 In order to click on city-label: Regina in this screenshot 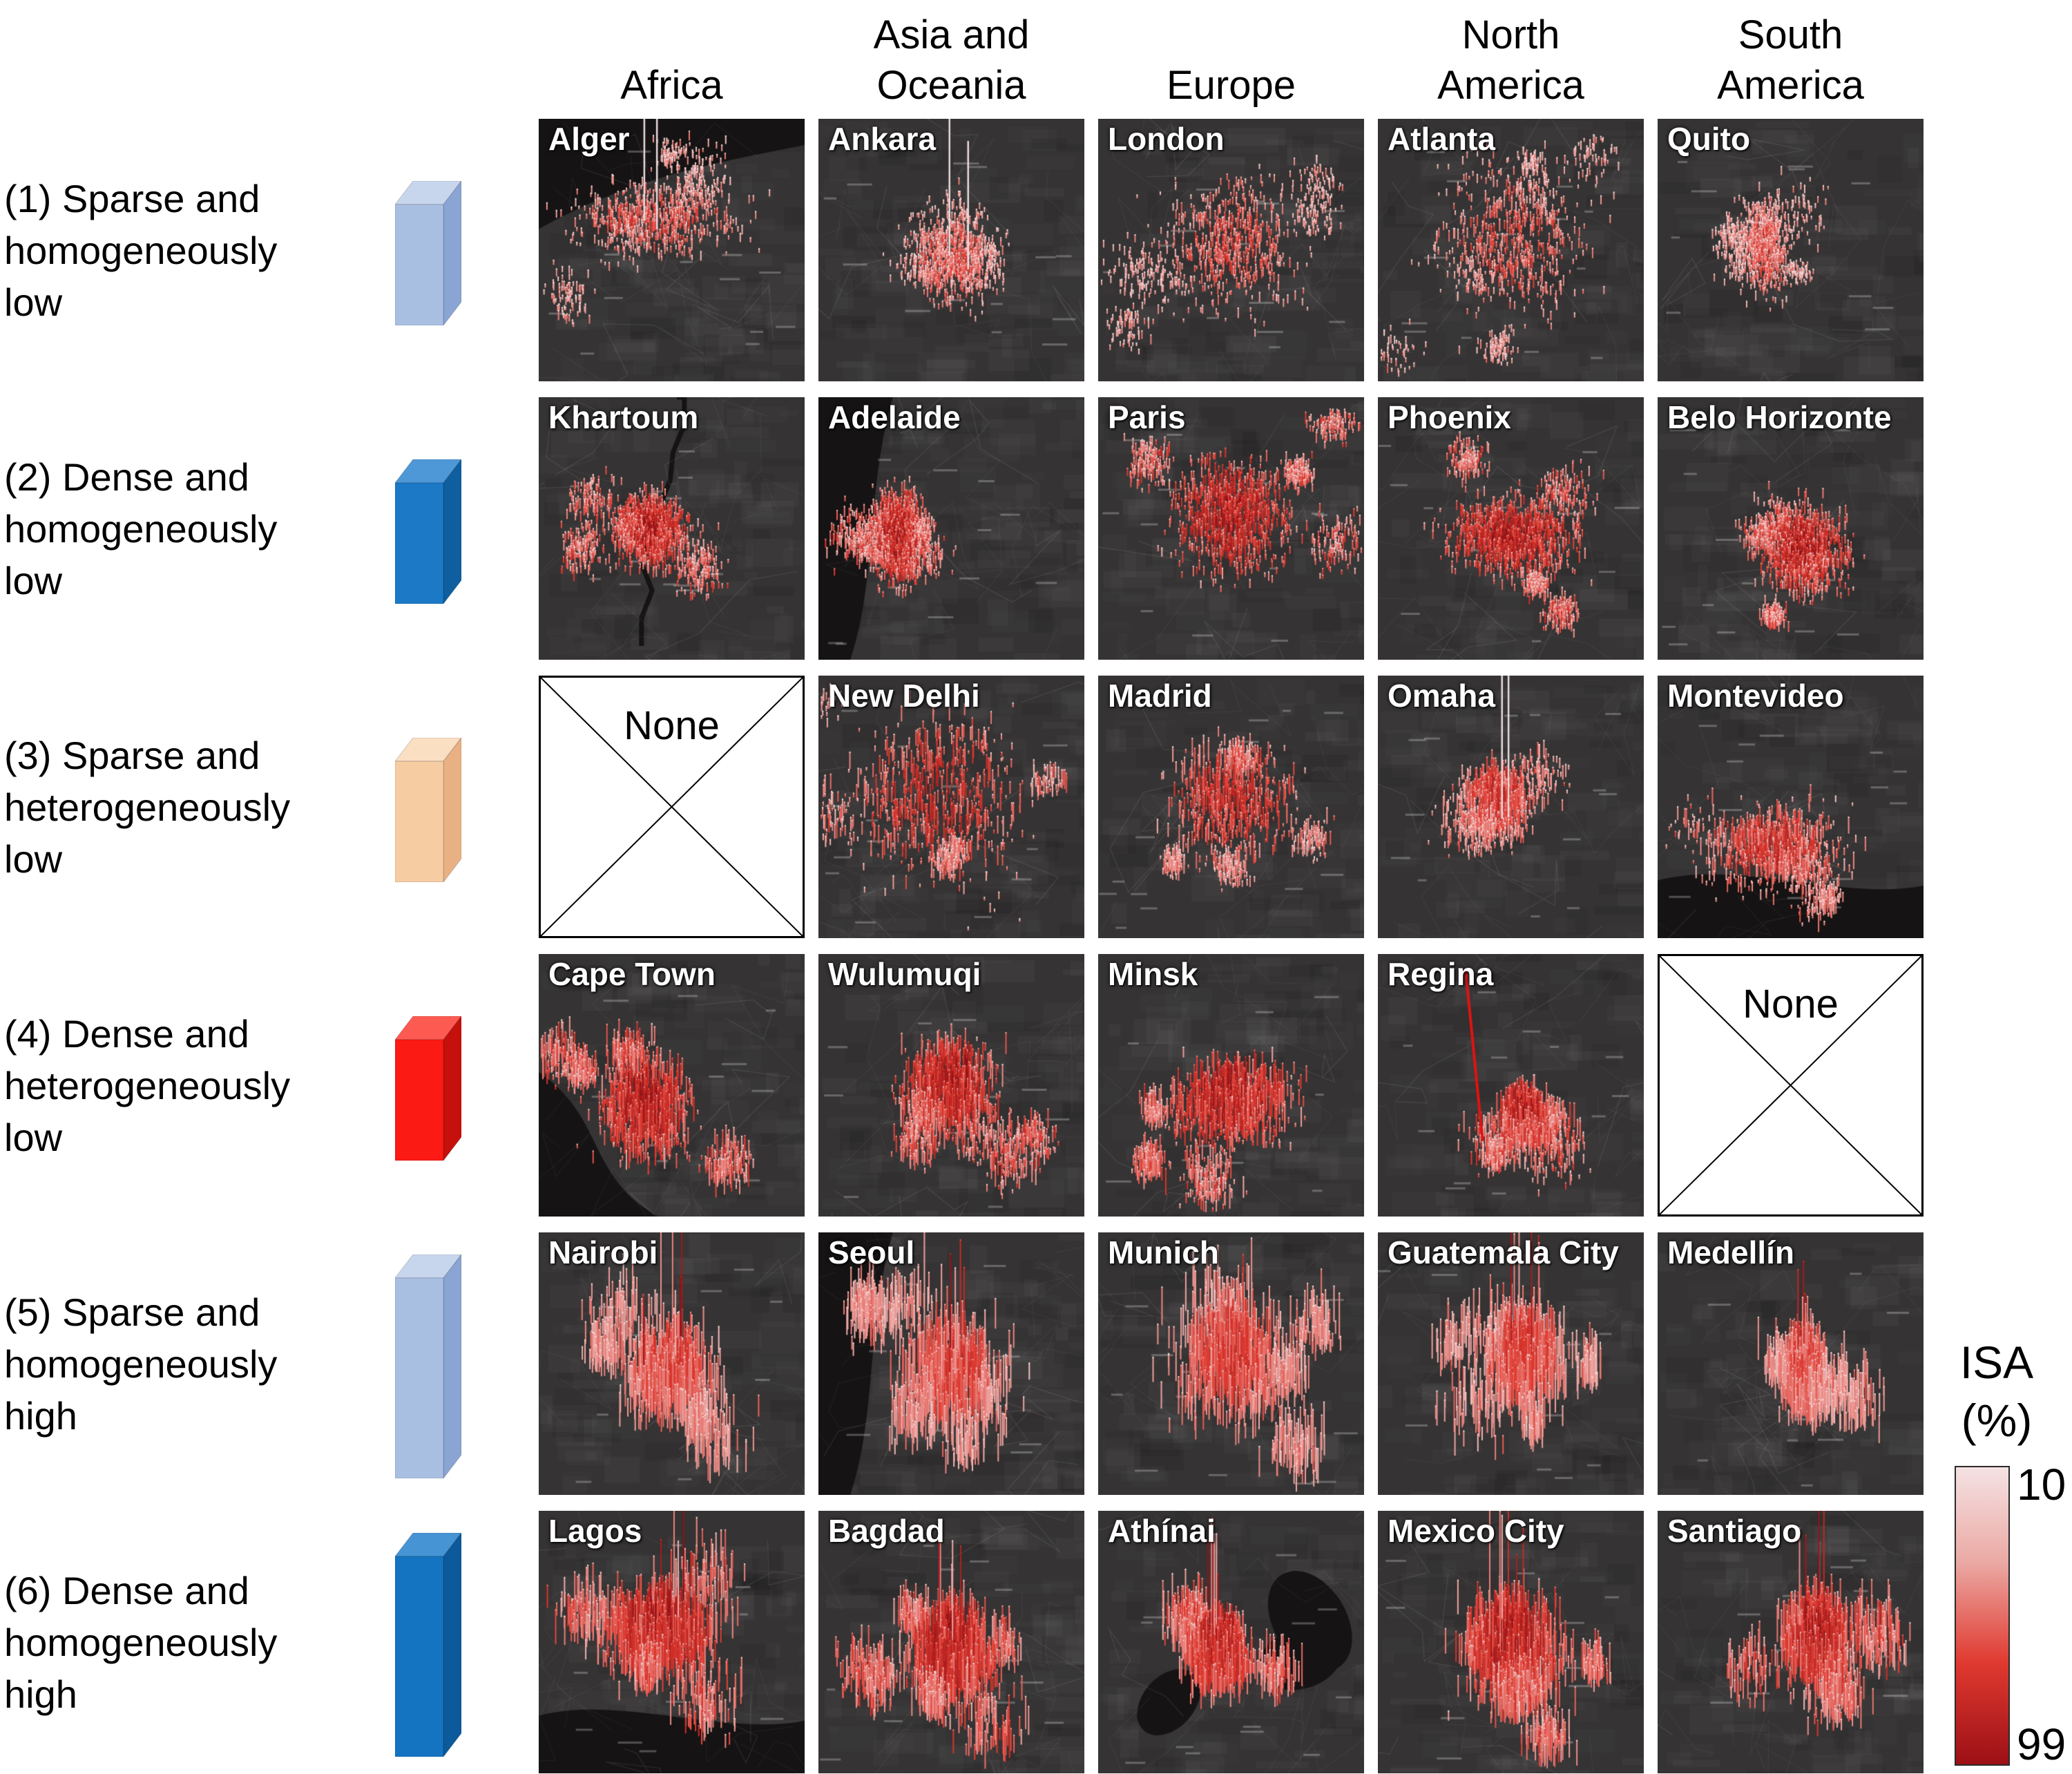, I will do `click(1441, 974)`.